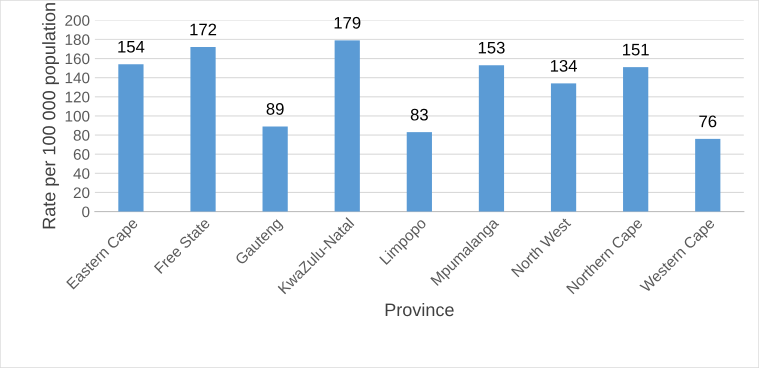 The image size is (759, 368). I want to click on y-tick-label: 100, so click(78, 116).